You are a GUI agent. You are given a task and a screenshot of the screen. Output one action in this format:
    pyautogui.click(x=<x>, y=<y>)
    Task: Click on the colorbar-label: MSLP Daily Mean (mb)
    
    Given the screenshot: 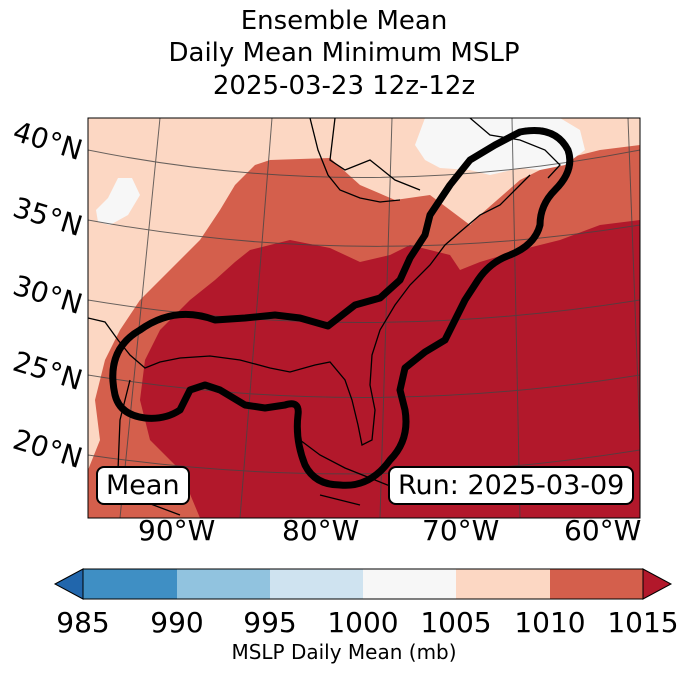 What is the action you would take?
    pyautogui.click(x=344, y=652)
    